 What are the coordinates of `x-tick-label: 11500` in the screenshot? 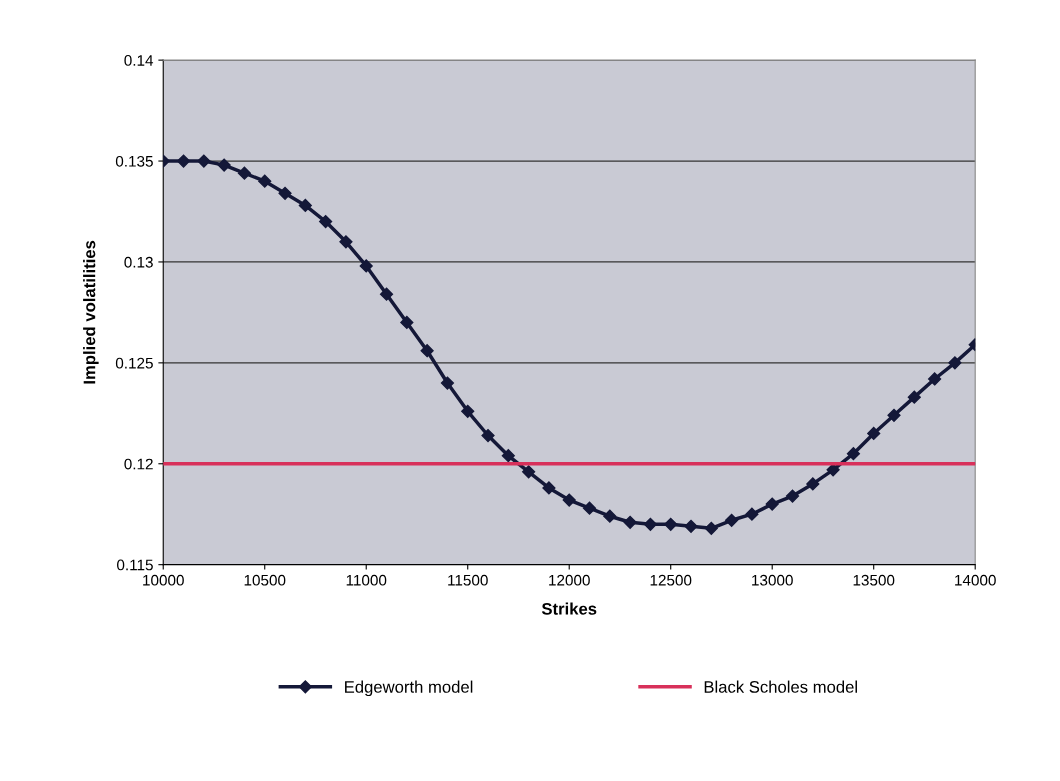 It's located at (468, 580).